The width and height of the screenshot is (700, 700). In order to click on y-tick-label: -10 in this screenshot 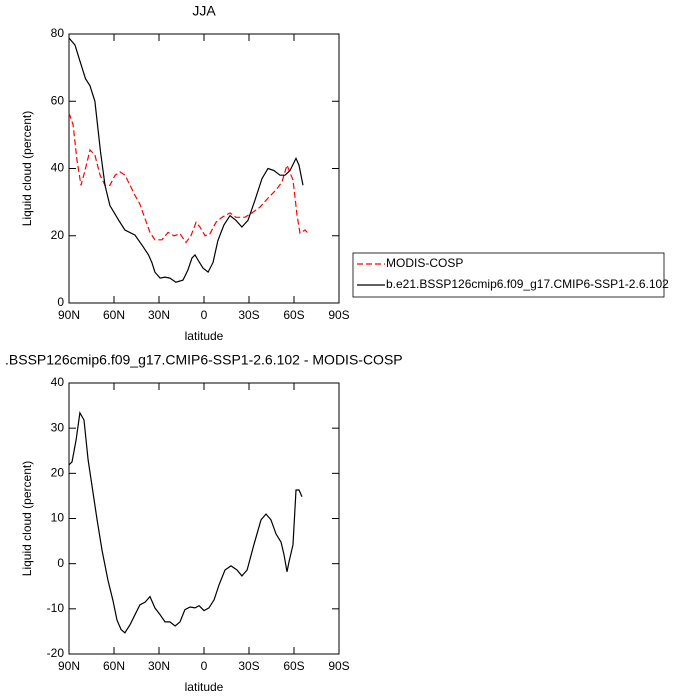, I will do `click(56, 608)`.